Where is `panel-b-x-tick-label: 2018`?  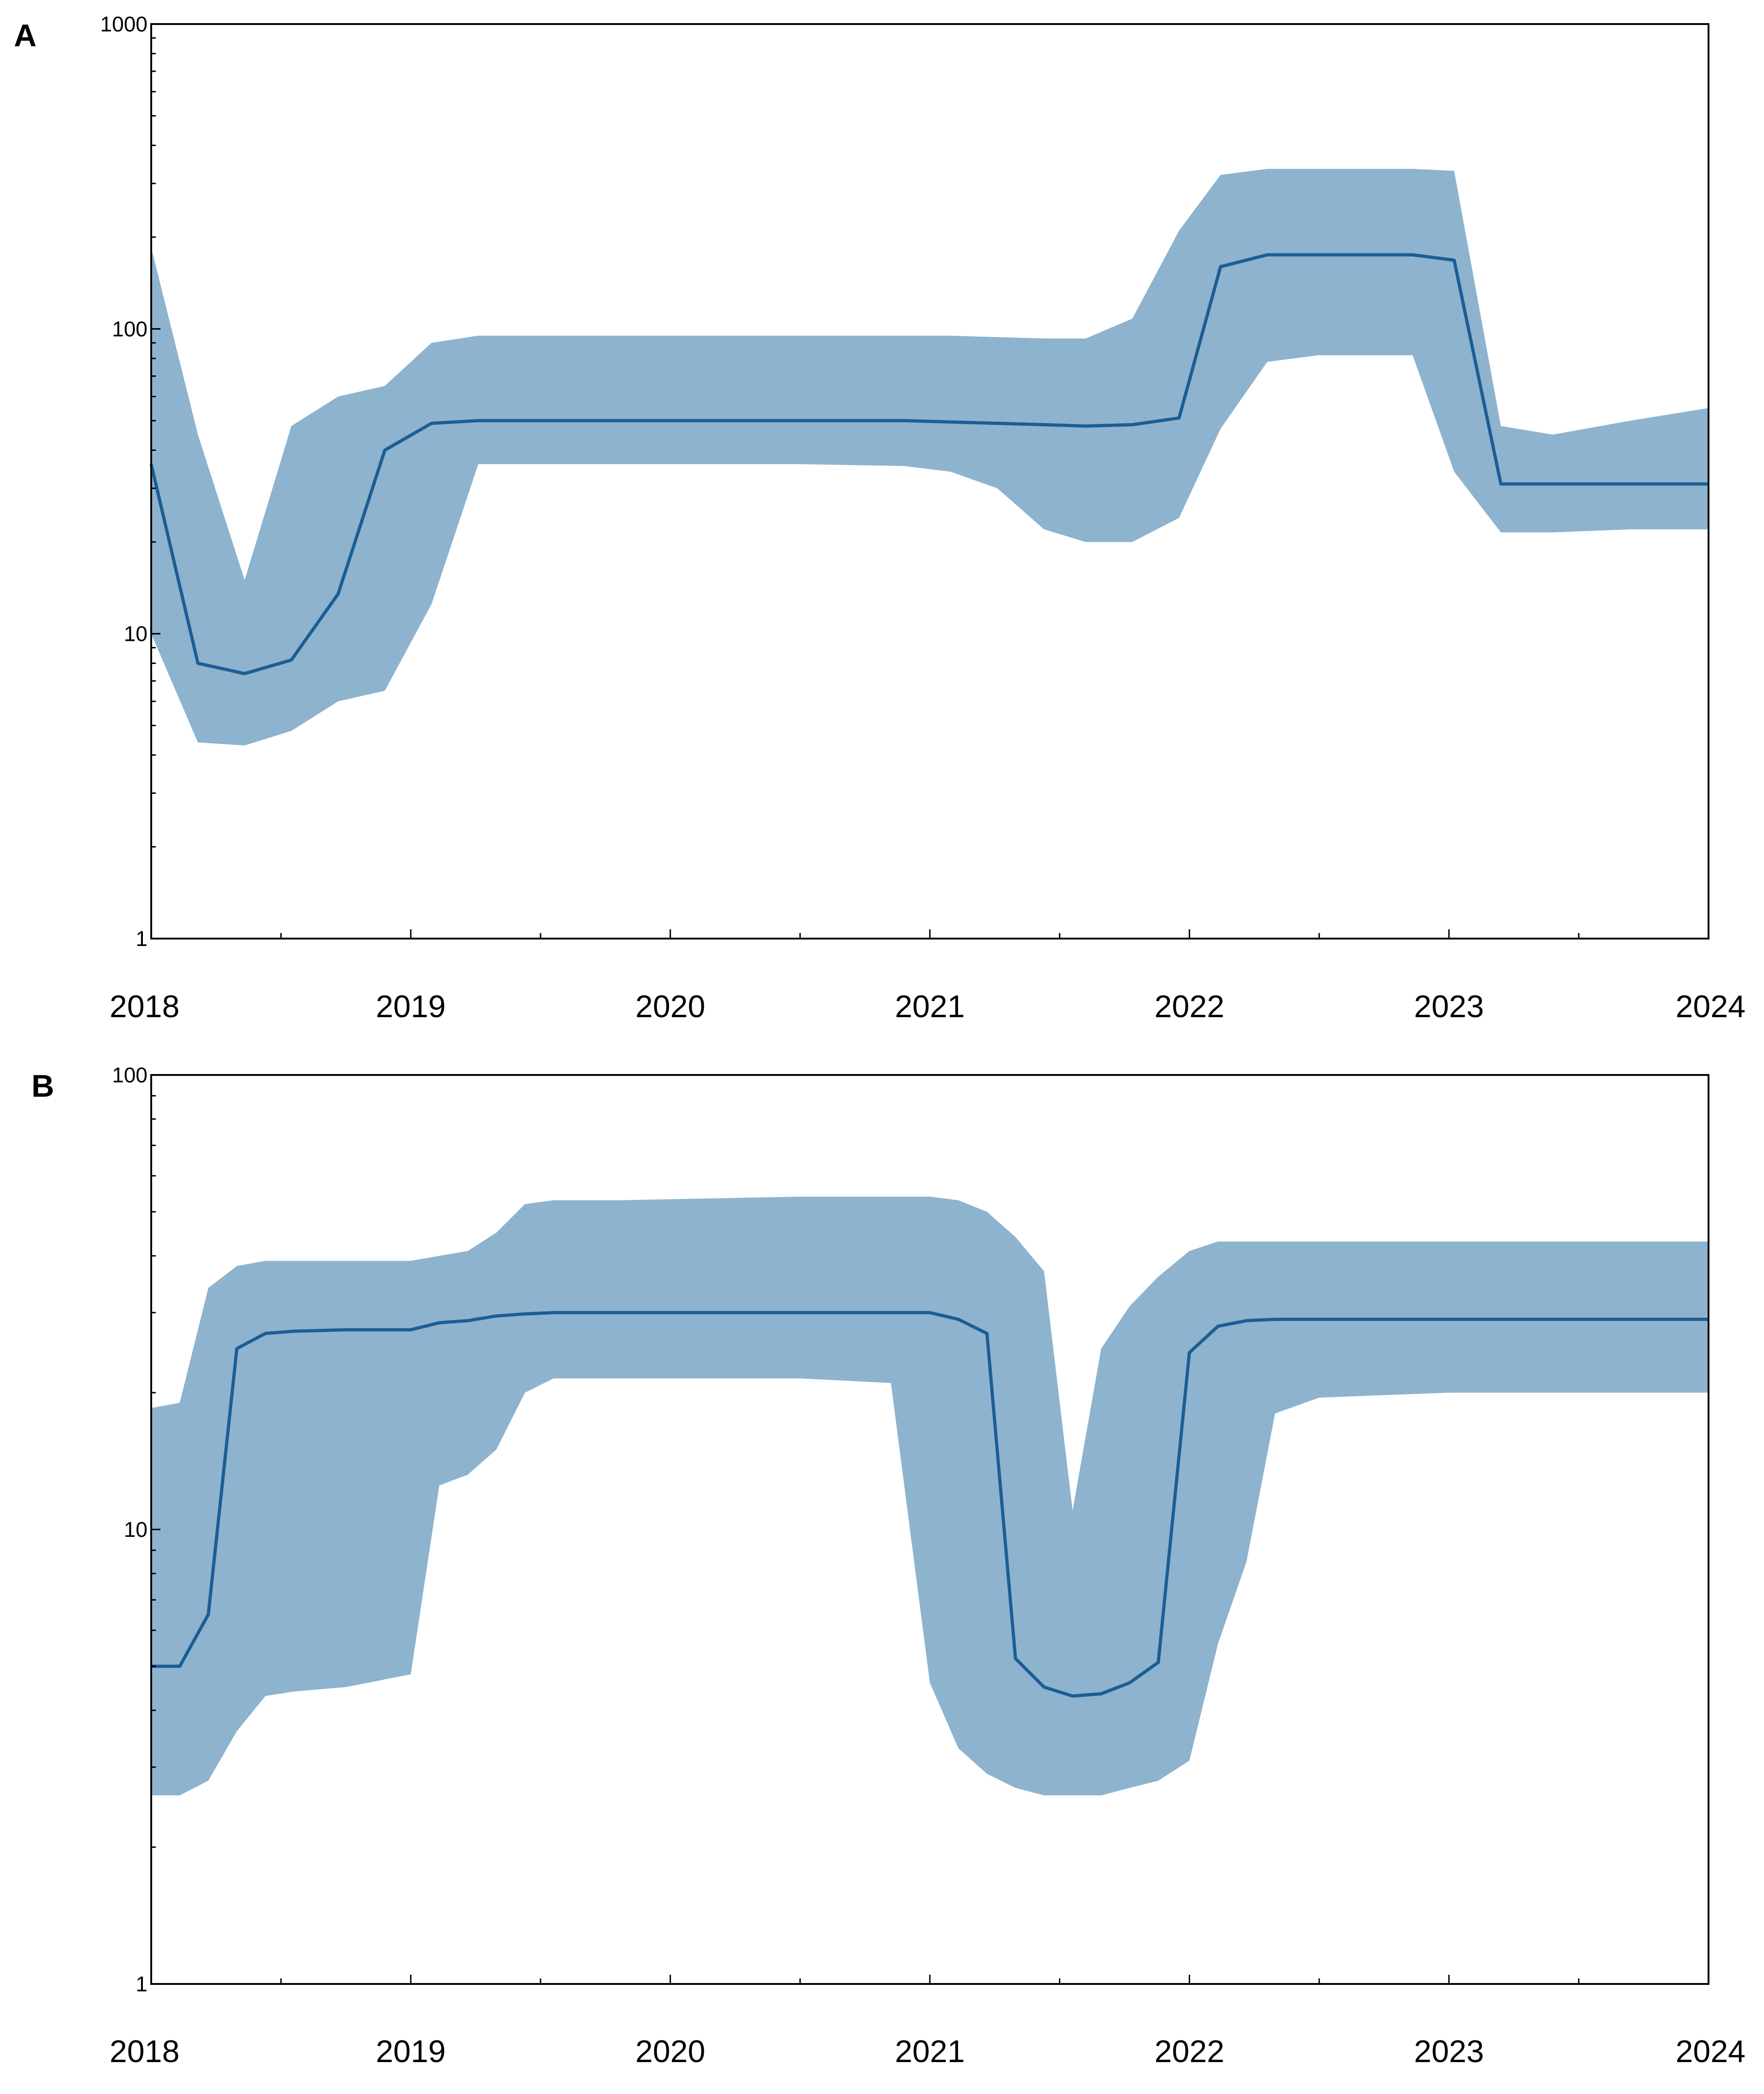 panel-b-x-tick-label: 2018 is located at coordinates (144, 2051).